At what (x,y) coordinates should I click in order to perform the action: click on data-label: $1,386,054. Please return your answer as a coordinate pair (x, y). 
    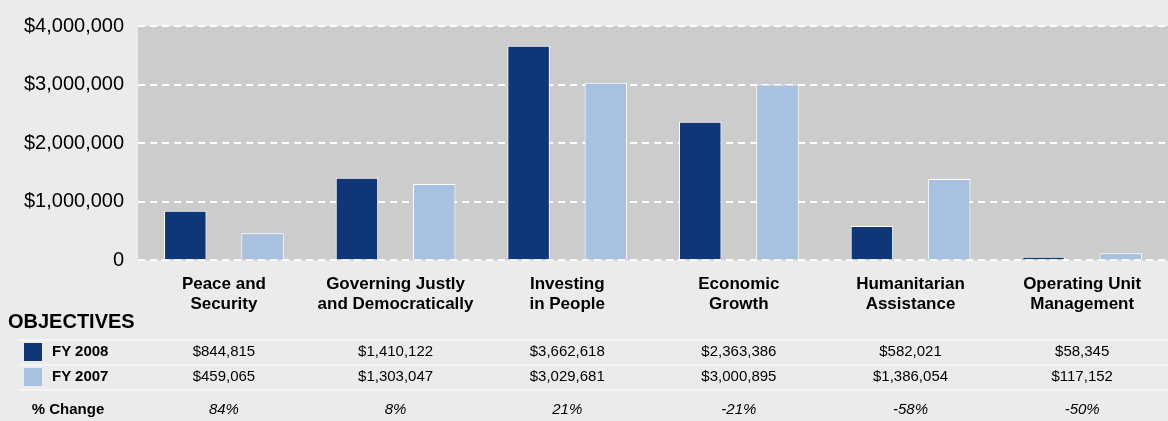
    Looking at the image, I should click on (910, 376).